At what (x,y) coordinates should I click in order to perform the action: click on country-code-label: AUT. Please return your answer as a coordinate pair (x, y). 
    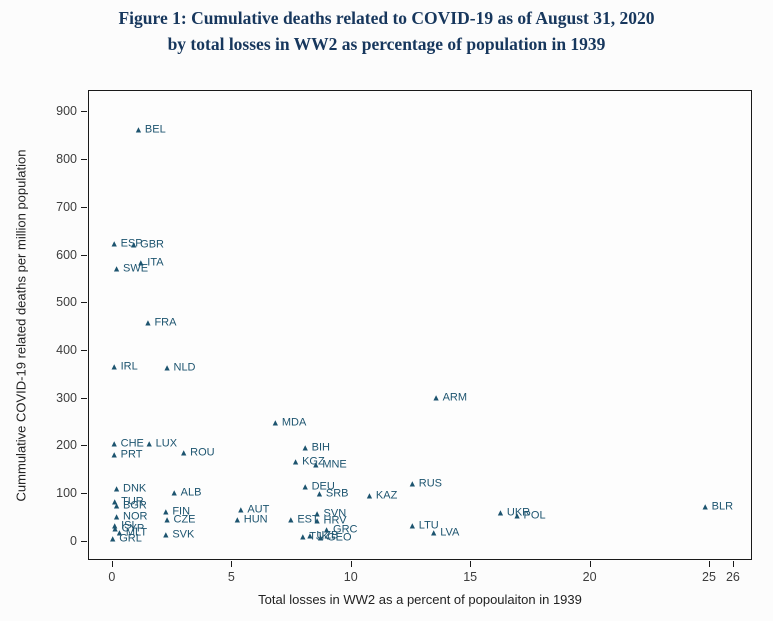
    Looking at the image, I should click on (258, 509).